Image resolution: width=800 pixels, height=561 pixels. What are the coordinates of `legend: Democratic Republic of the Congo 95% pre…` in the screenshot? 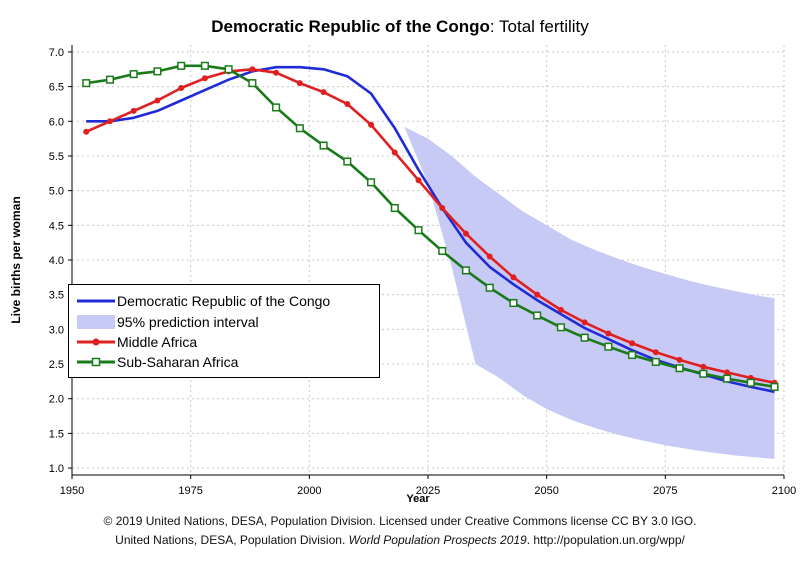 It's located at (224, 331).